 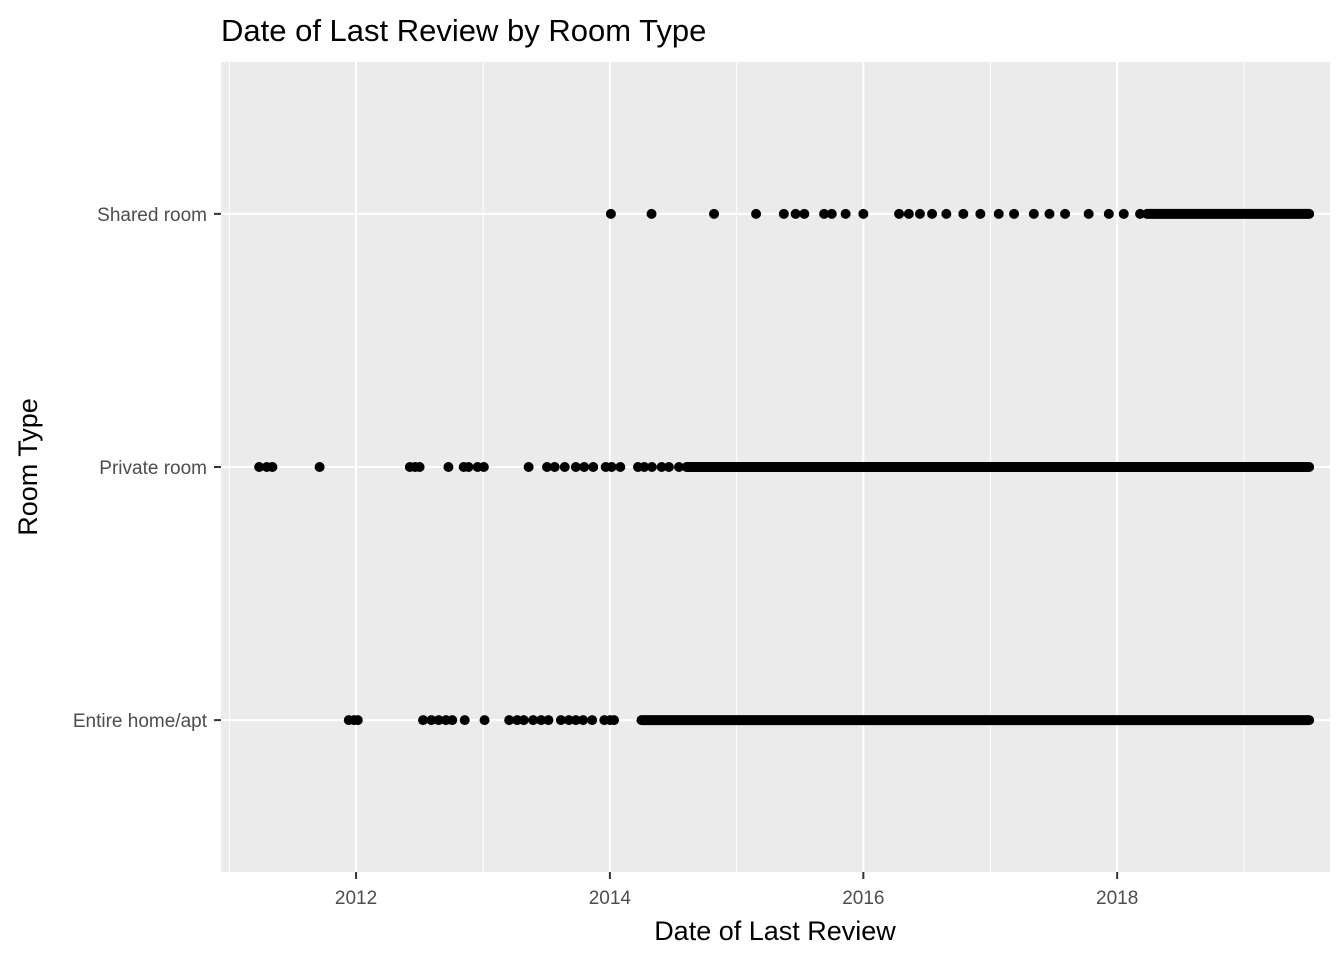 I want to click on x-tick-label: 2018, so click(x=1117, y=898).